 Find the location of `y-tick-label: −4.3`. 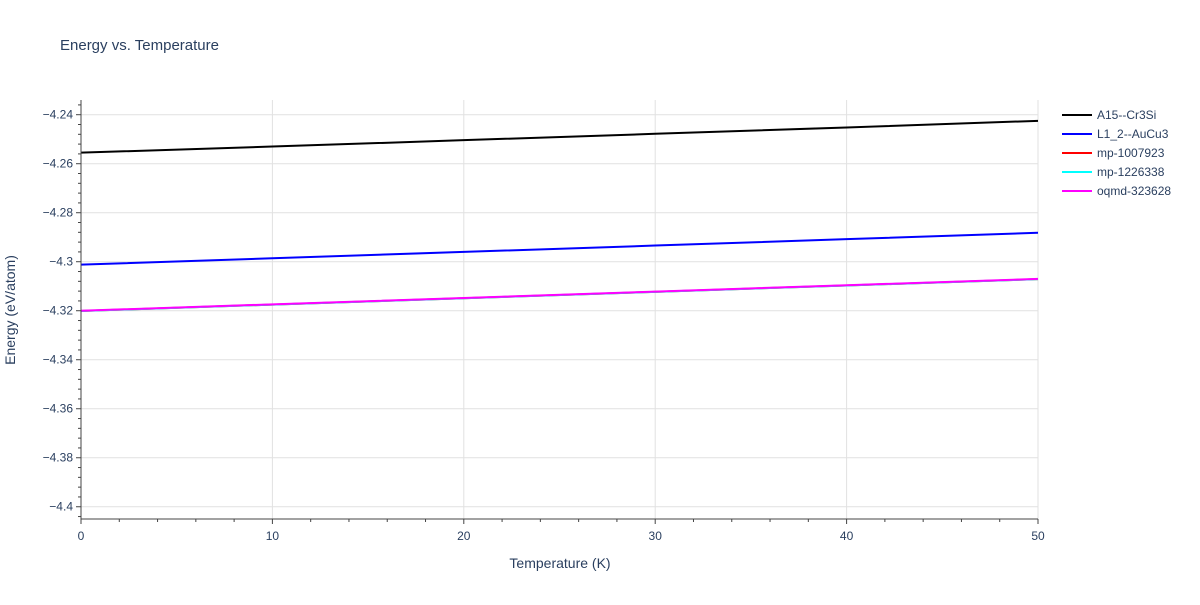

y-tick-label: −4.3 is located at coordinates (61, 262).